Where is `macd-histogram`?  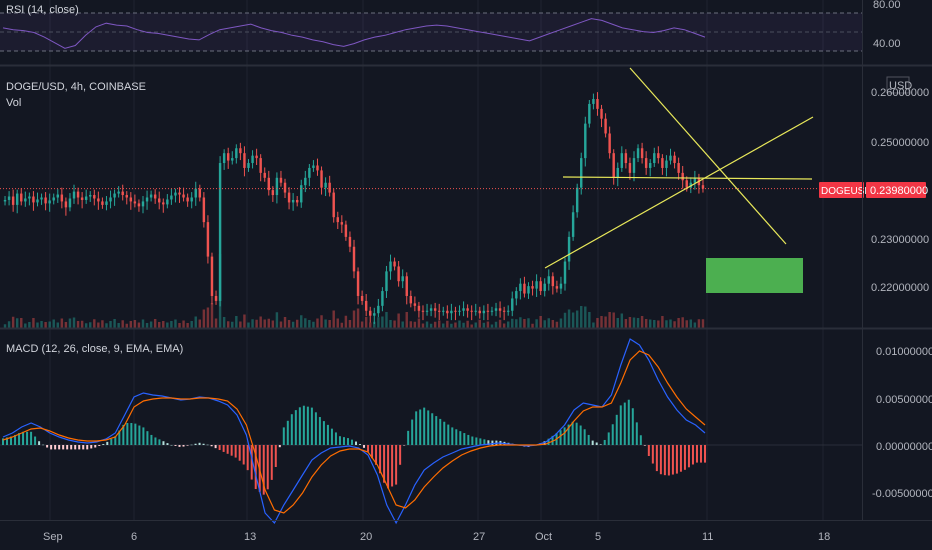 macd-histogram is located at coordinates (354, 447).